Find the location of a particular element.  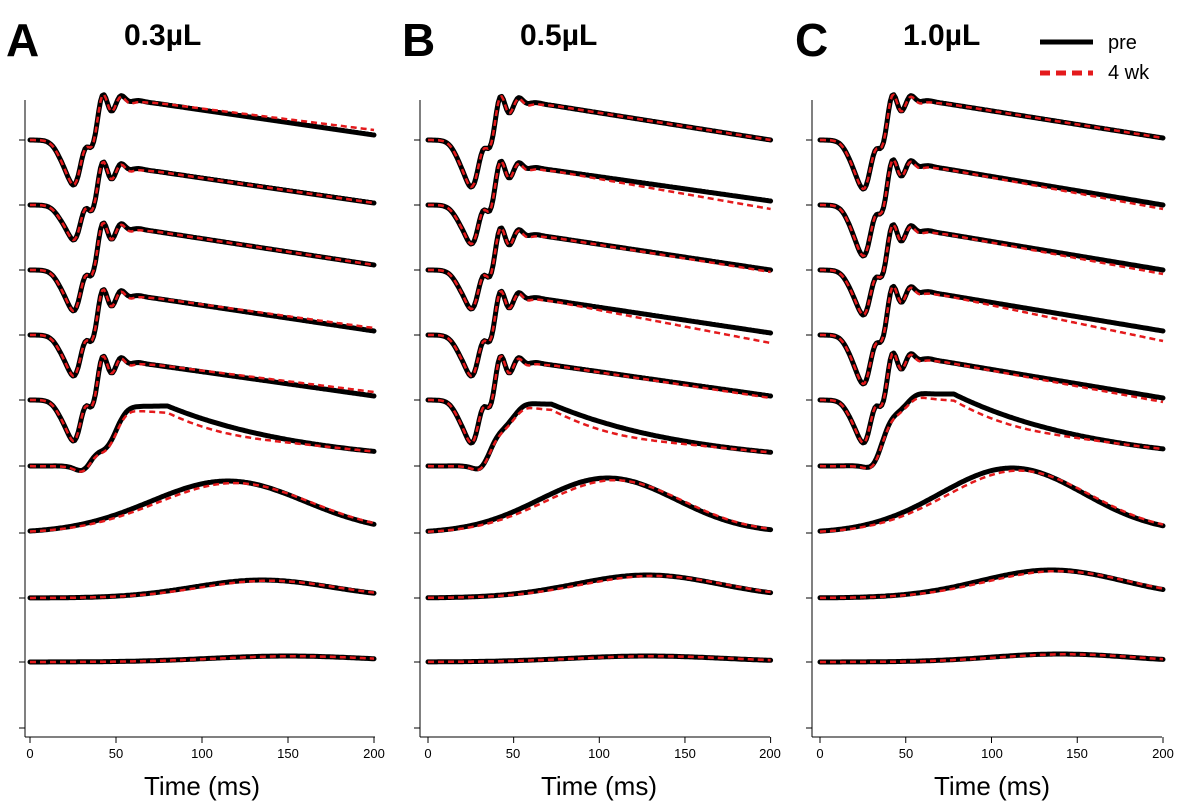

panel-title-b: 0.5µL is located at coordinates (558, 35).